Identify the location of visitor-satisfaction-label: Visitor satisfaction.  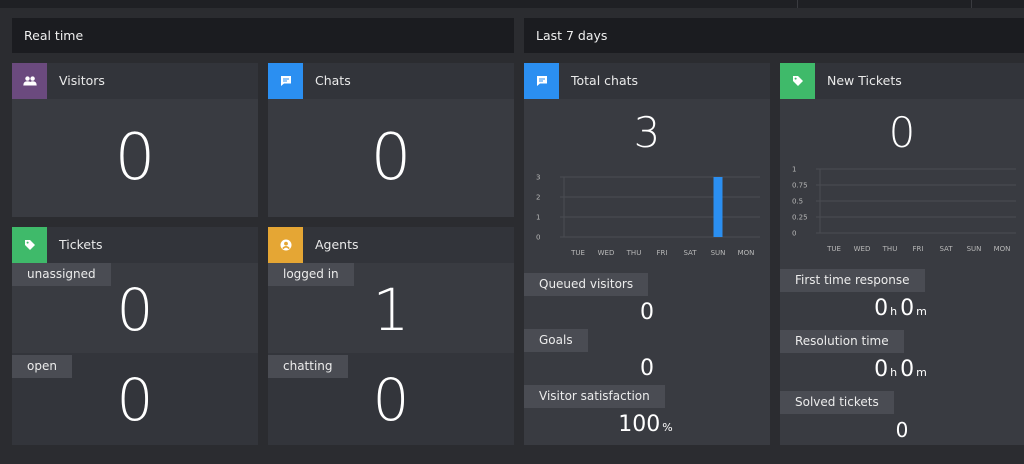
(594, 396).